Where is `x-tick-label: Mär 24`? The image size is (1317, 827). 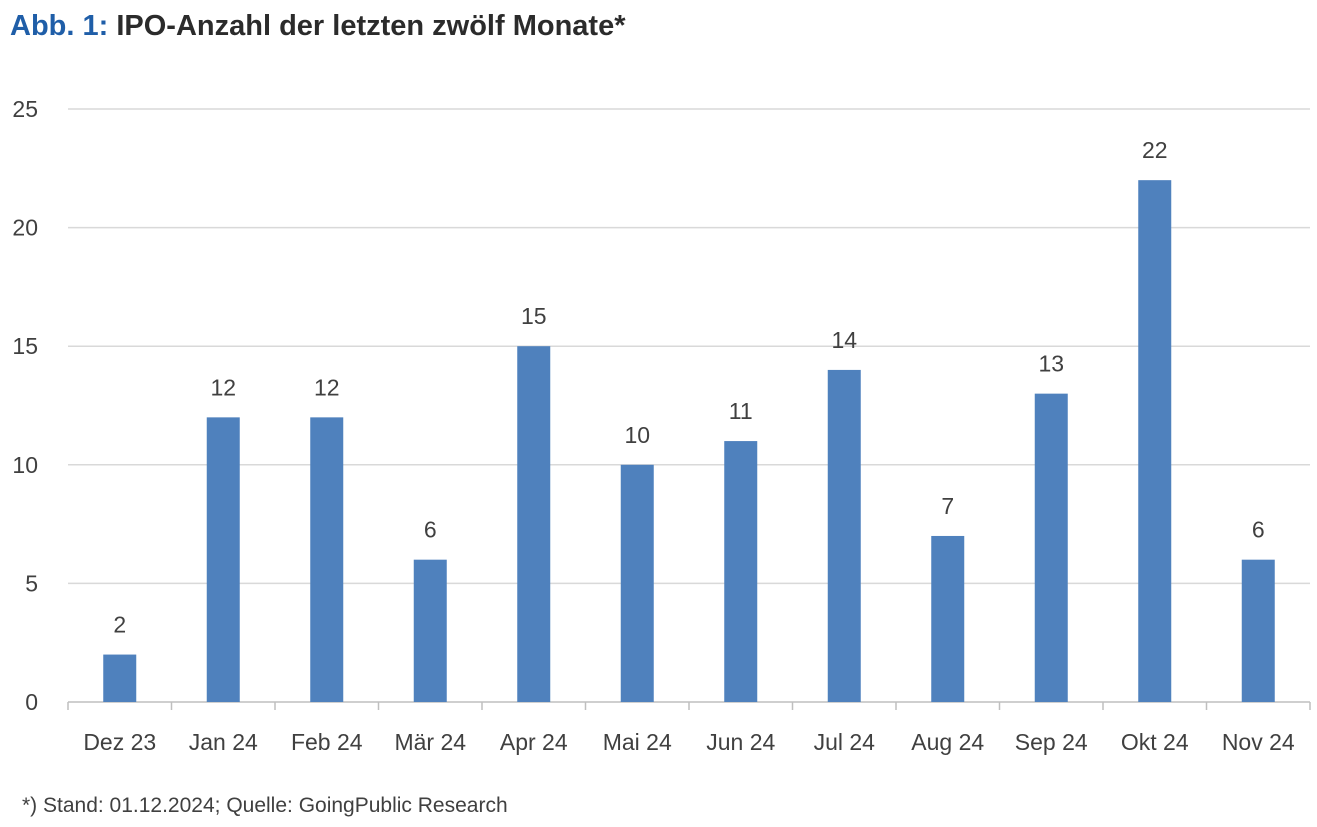
x-tick-label: Mär 24 is located at coordinates (430, 742).